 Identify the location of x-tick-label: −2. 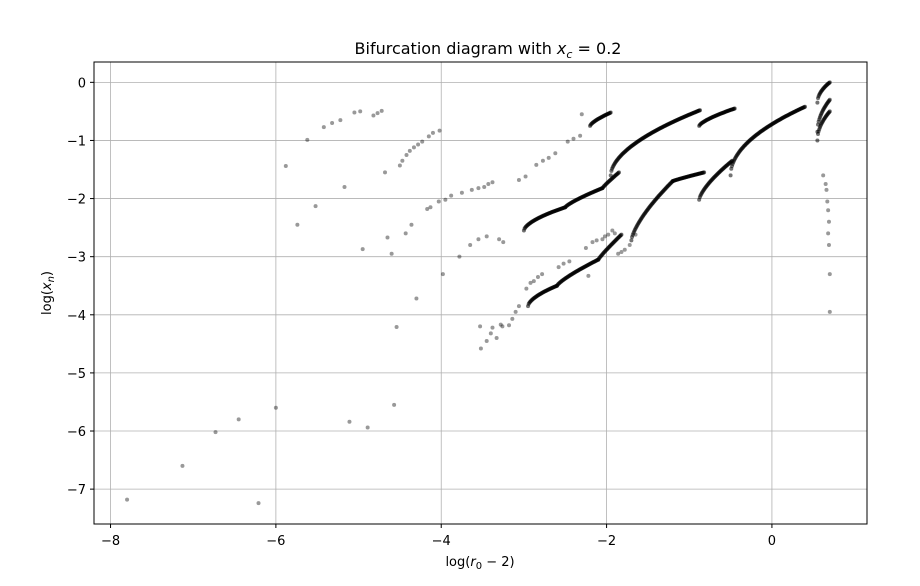
(606, 541).